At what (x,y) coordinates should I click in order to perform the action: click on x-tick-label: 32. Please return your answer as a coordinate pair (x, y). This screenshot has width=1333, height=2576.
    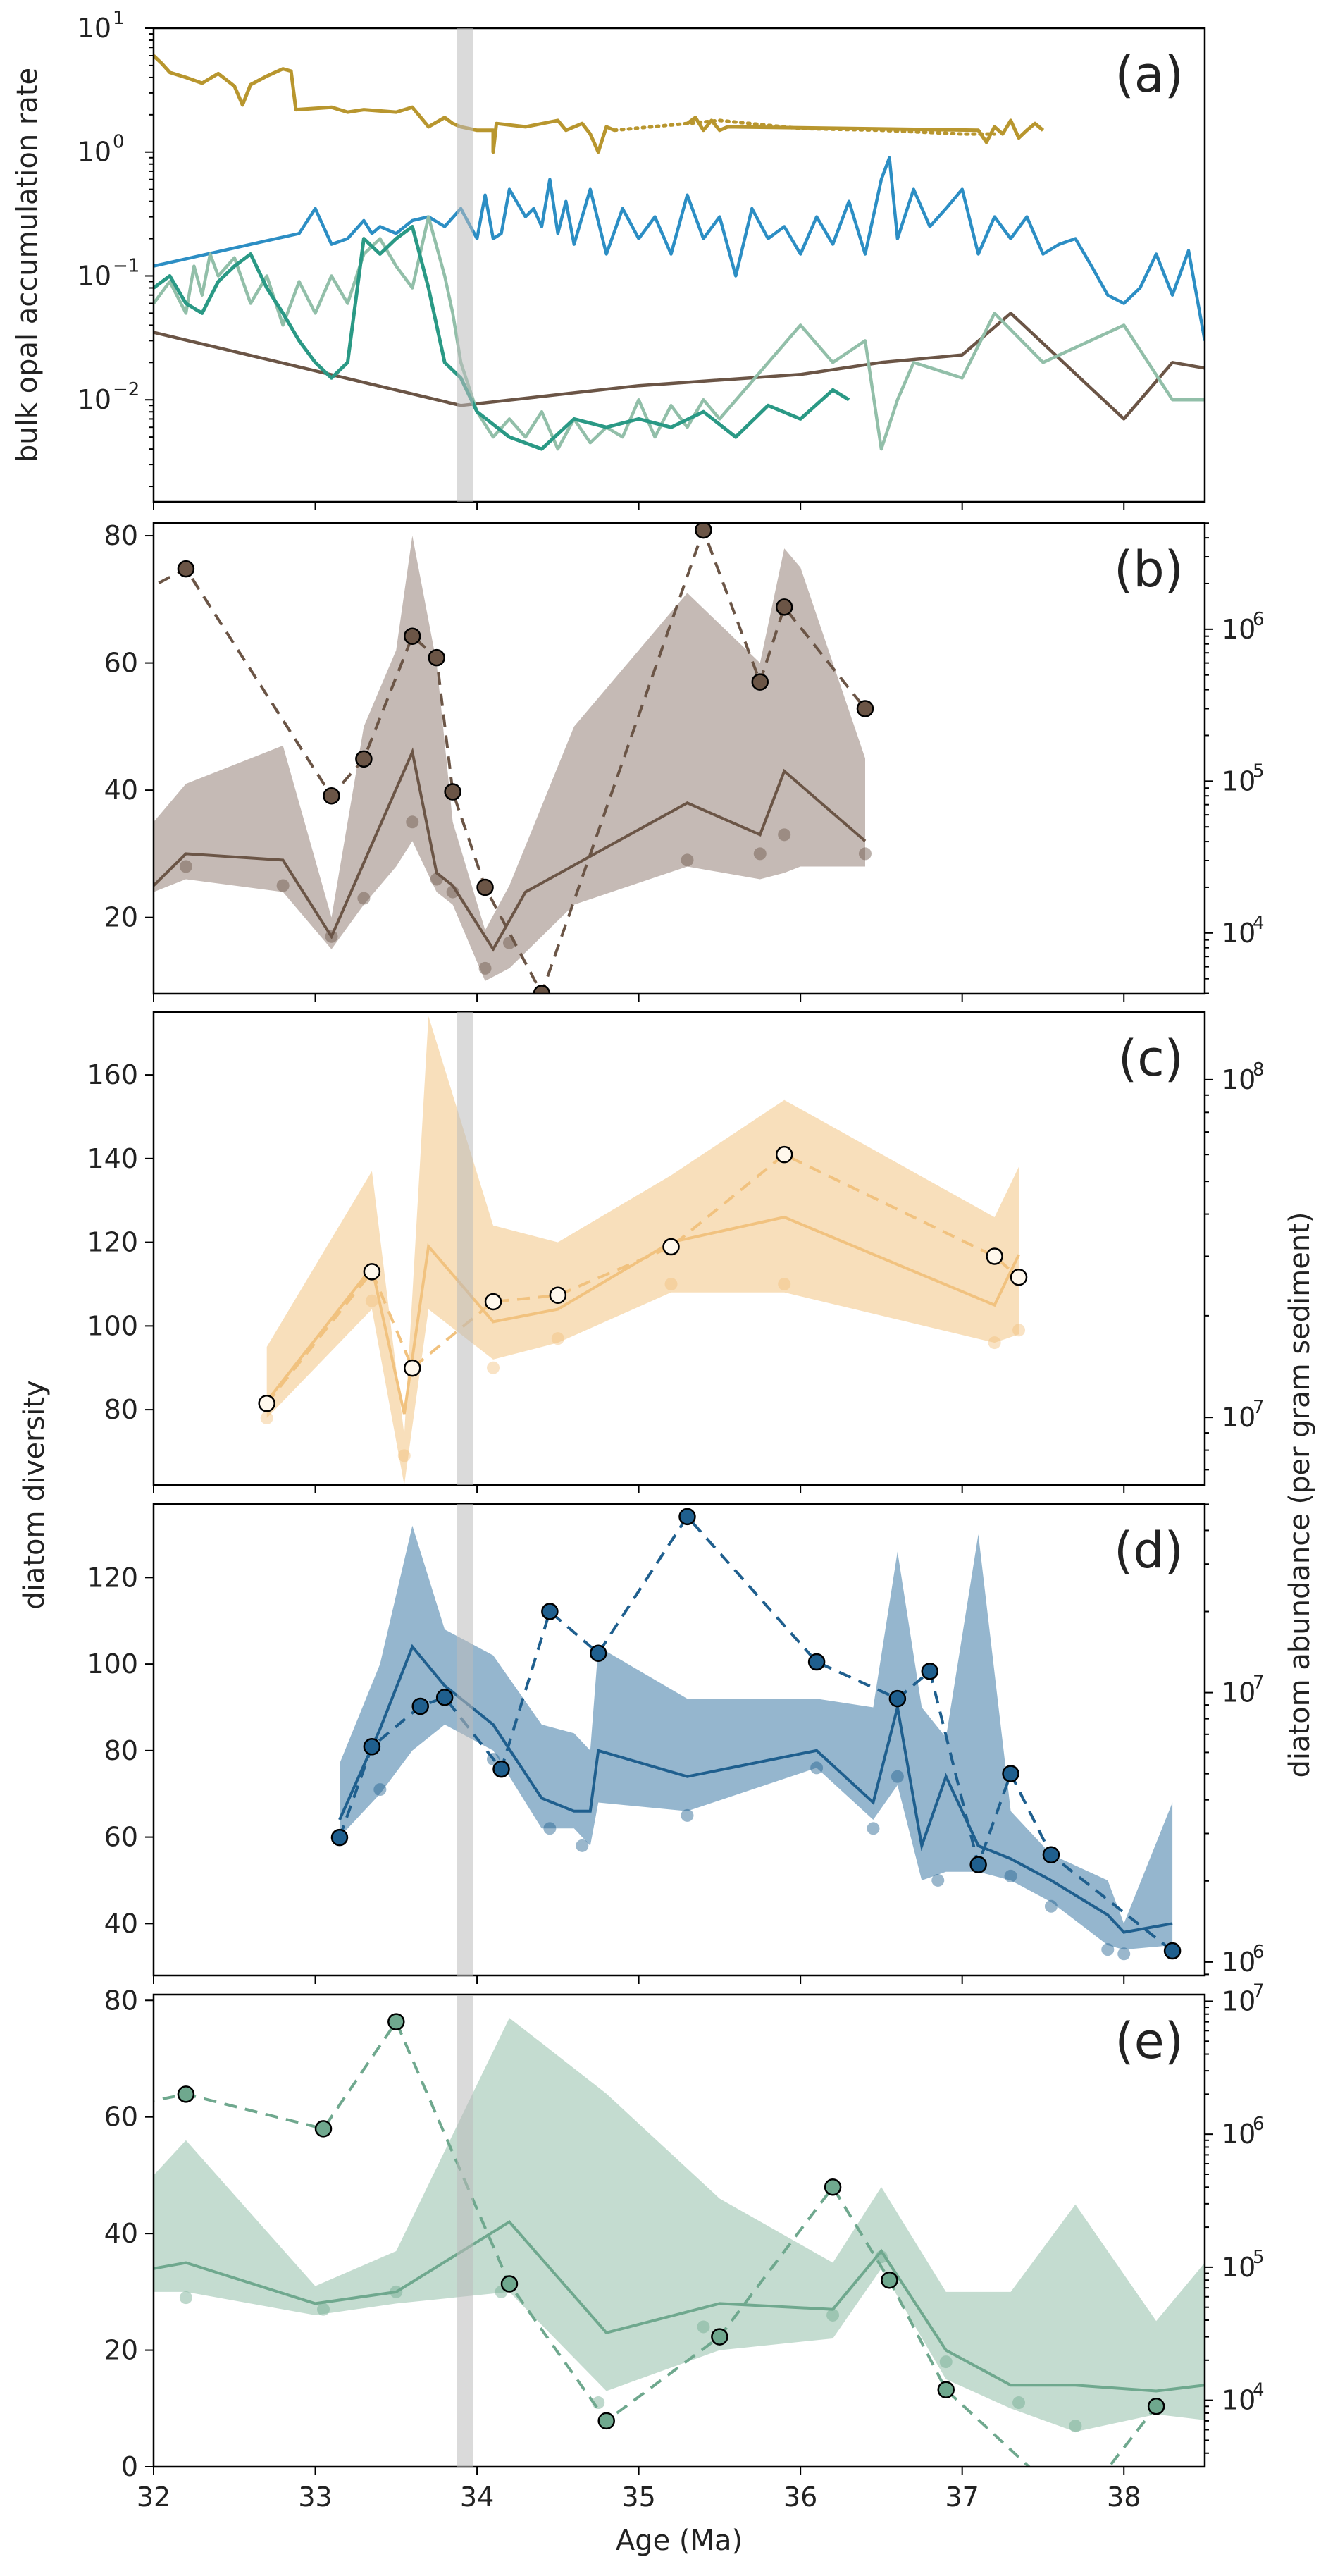
    Looking at the image, I should click on (153, 2497).